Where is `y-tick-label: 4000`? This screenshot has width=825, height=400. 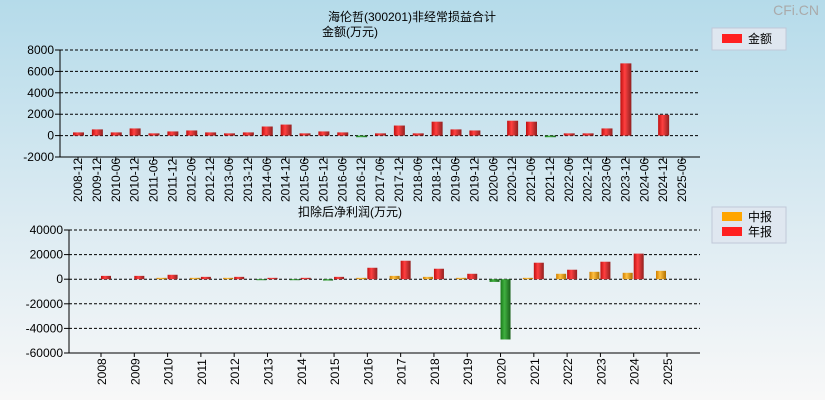 y-tick-label: 4000 is located at coordinates (40, 93).